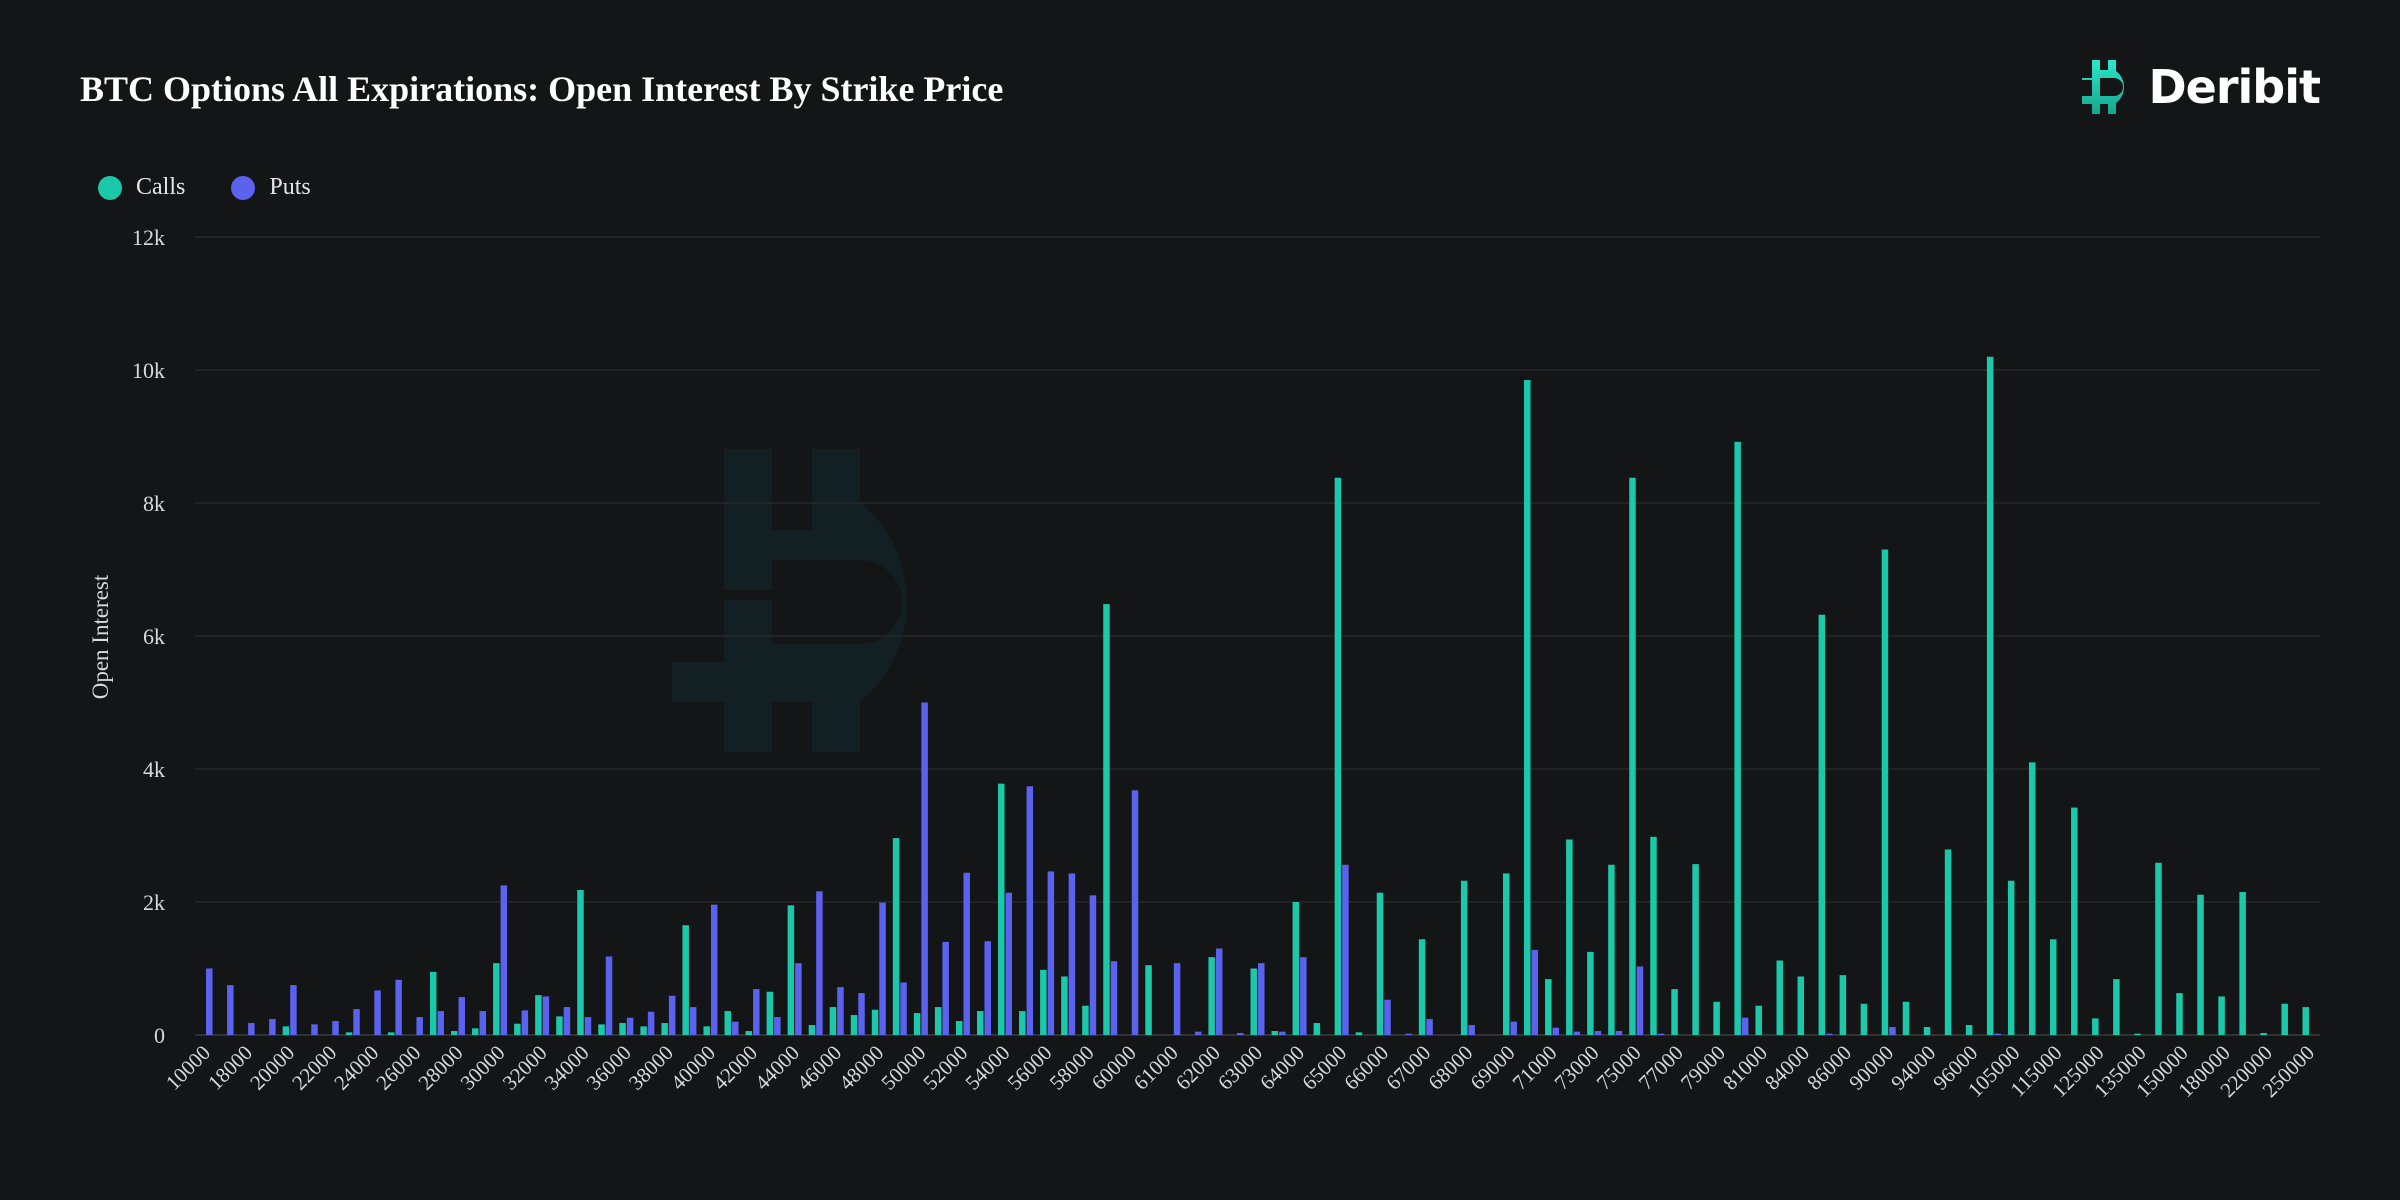 The height and width of the screenshot is (1200, 2400). Describe the element at coordinates (148, 636) in the screenshot. I see `y-axis: 0 2k 4k 6k 8k 10k 12k` at that location.